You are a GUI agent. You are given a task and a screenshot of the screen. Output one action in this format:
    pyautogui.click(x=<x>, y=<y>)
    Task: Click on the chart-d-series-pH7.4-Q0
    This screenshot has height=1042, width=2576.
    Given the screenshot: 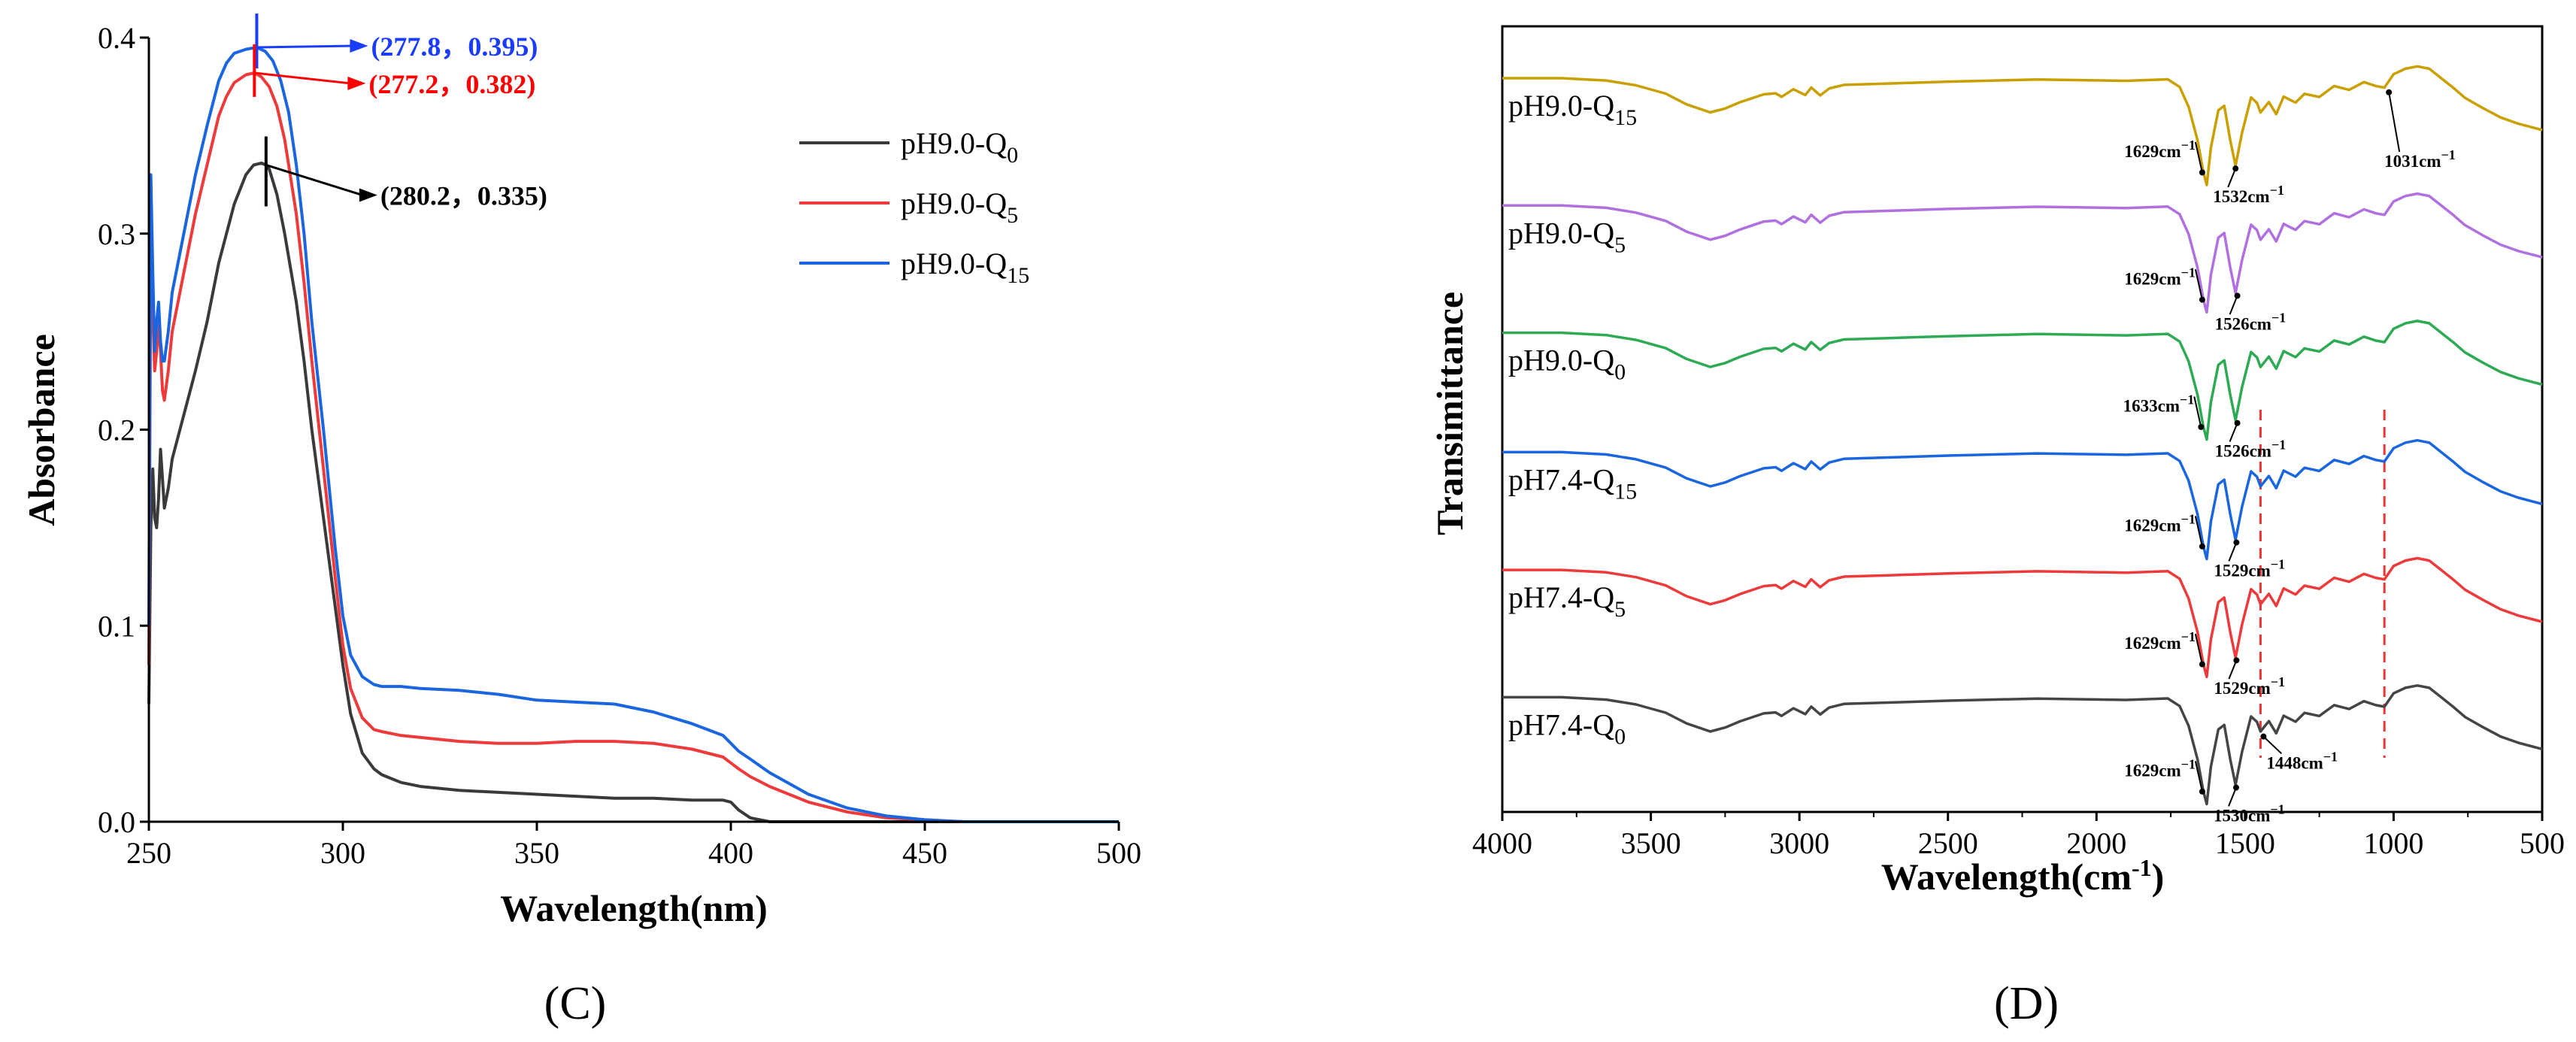 What is the action you would take?
    pyautogui.click(x=2022, y=745)
    